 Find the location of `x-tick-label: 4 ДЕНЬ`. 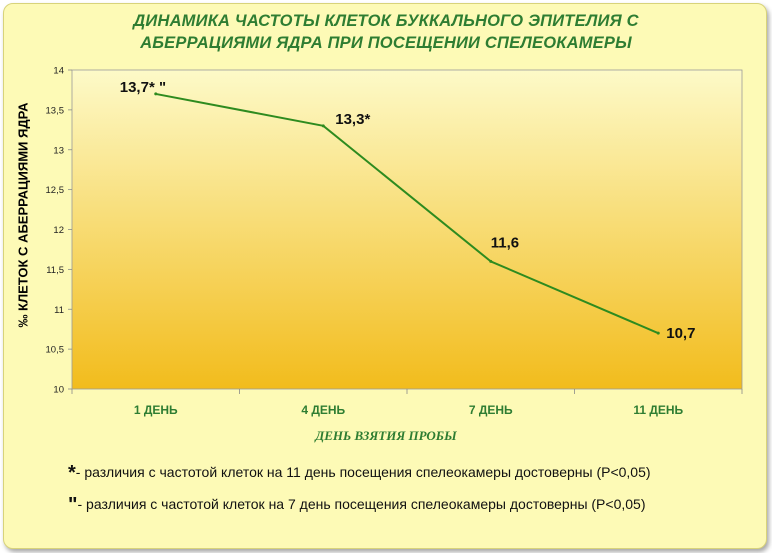

x-tick-label: 4 ДЕНЬ is located at coordinates (323, 410).